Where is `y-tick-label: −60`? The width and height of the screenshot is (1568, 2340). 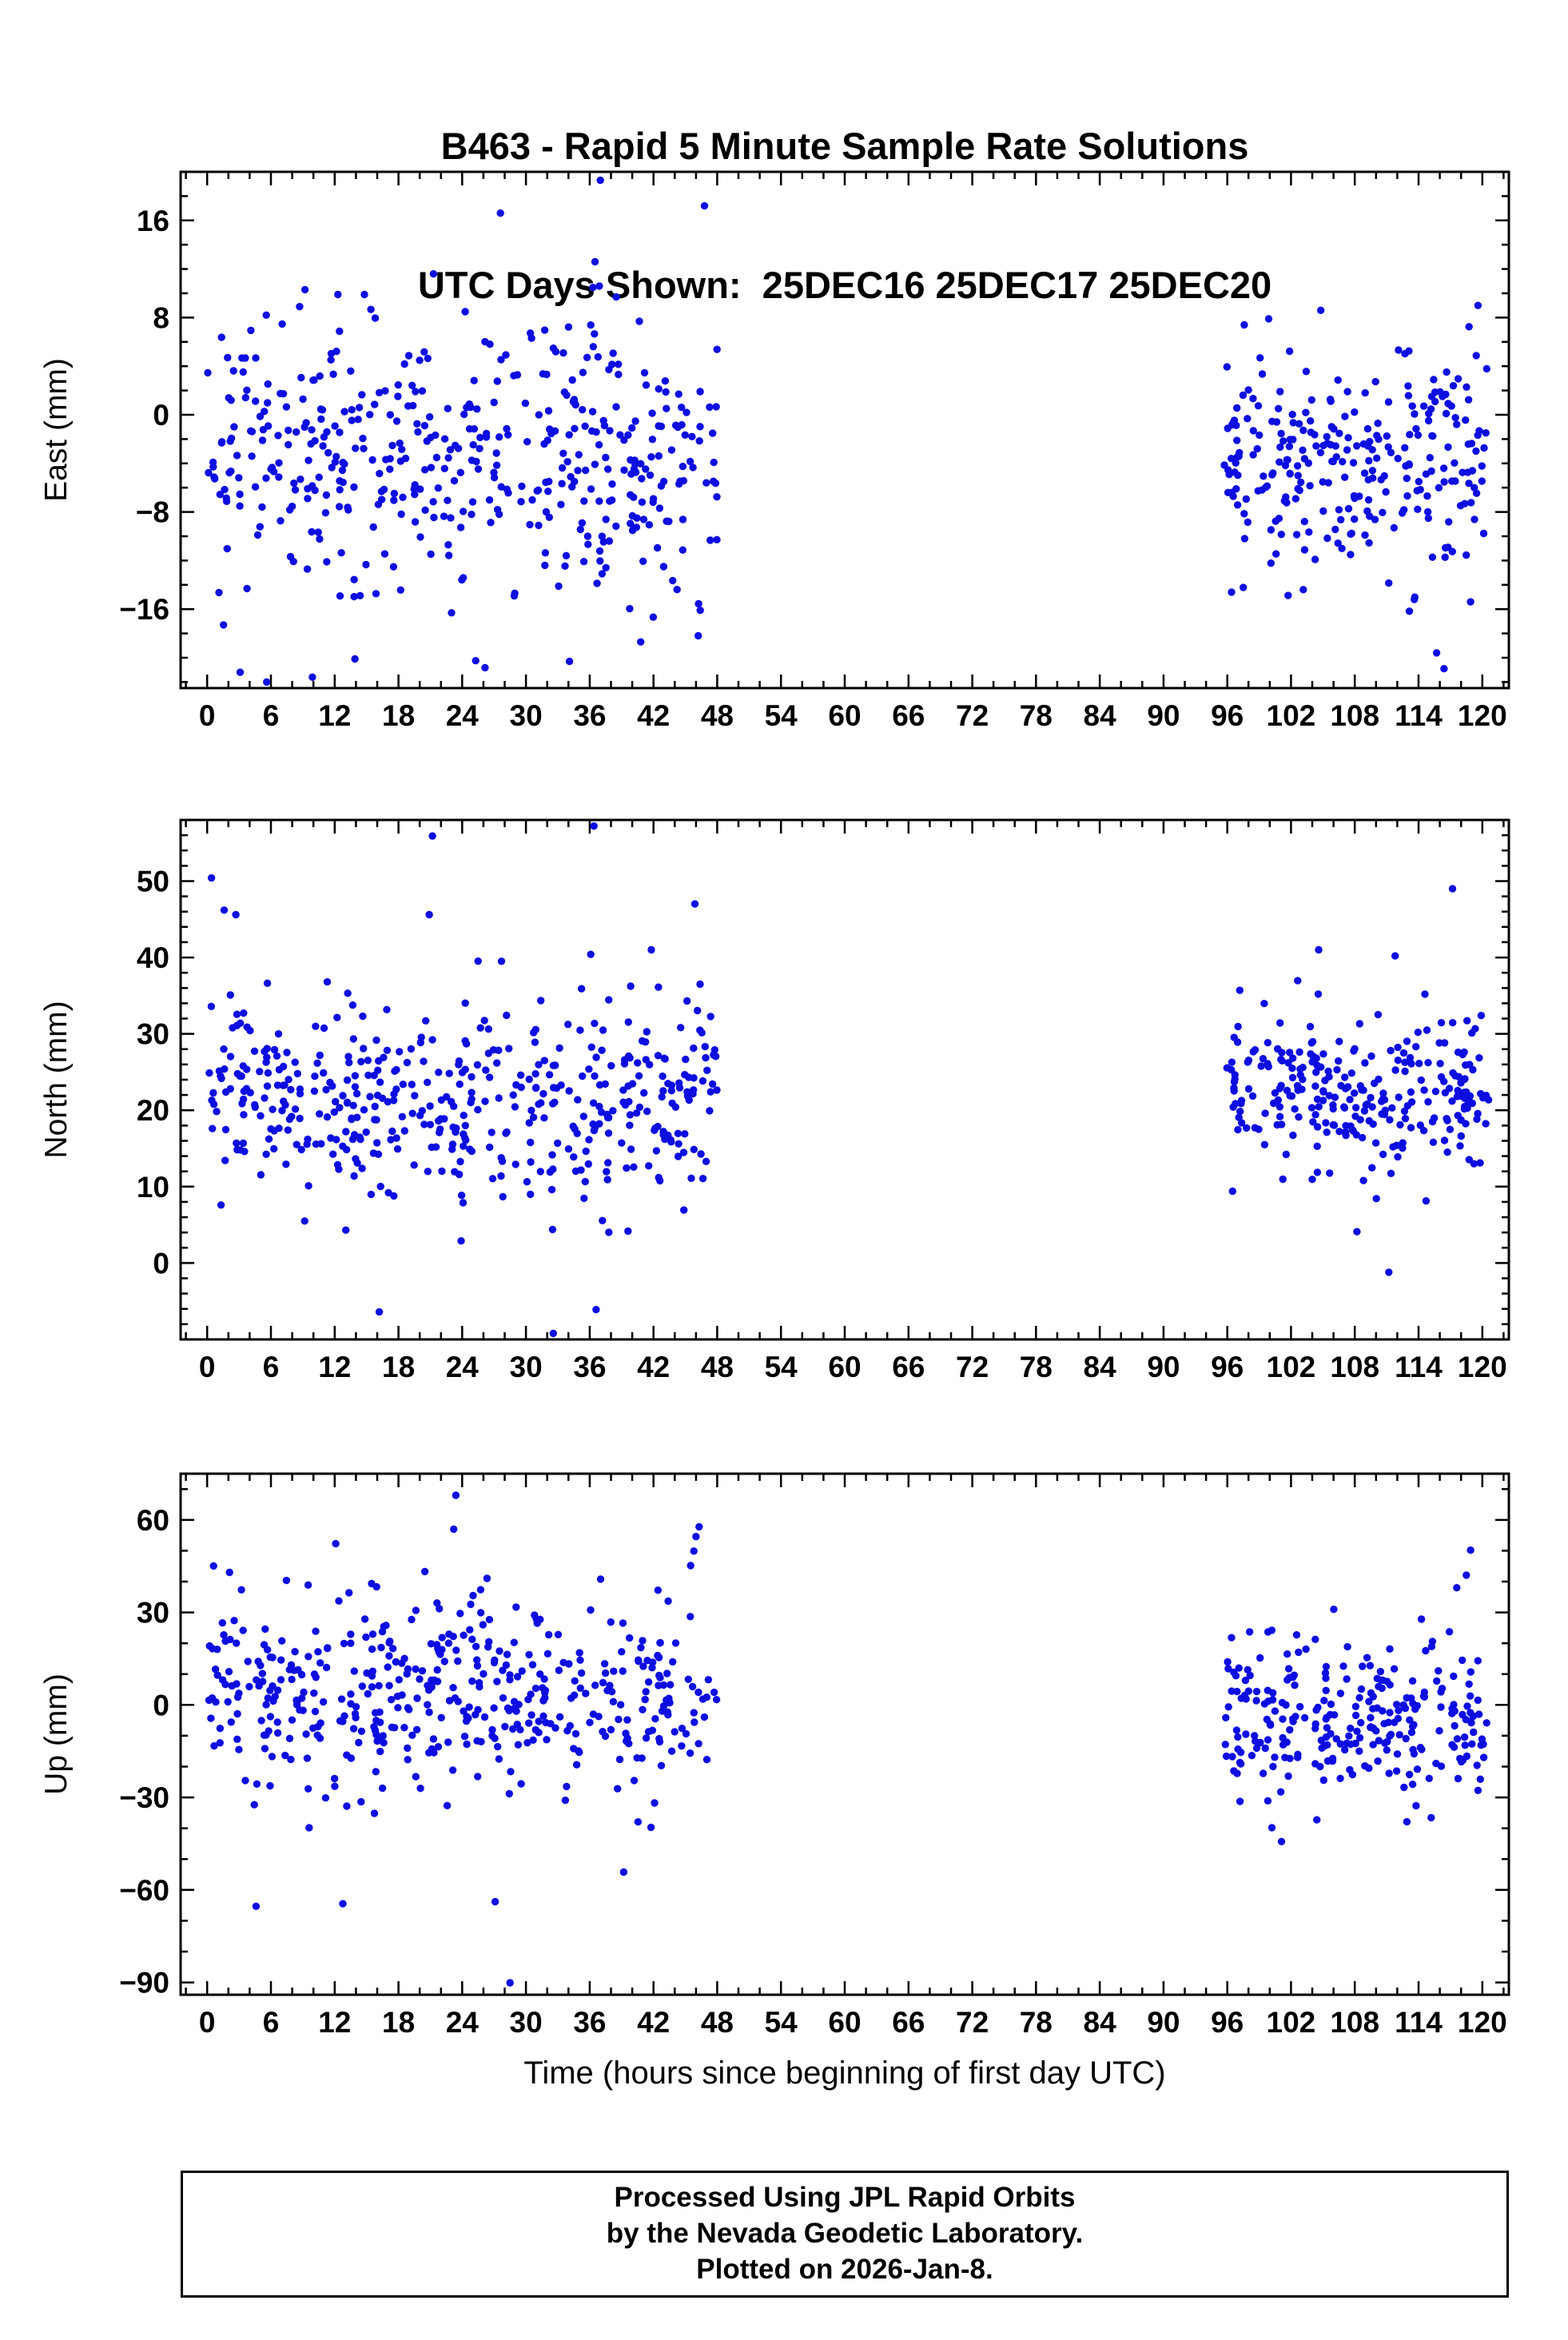 y-tick-label: −60 is located at coordinates (144, 1891).